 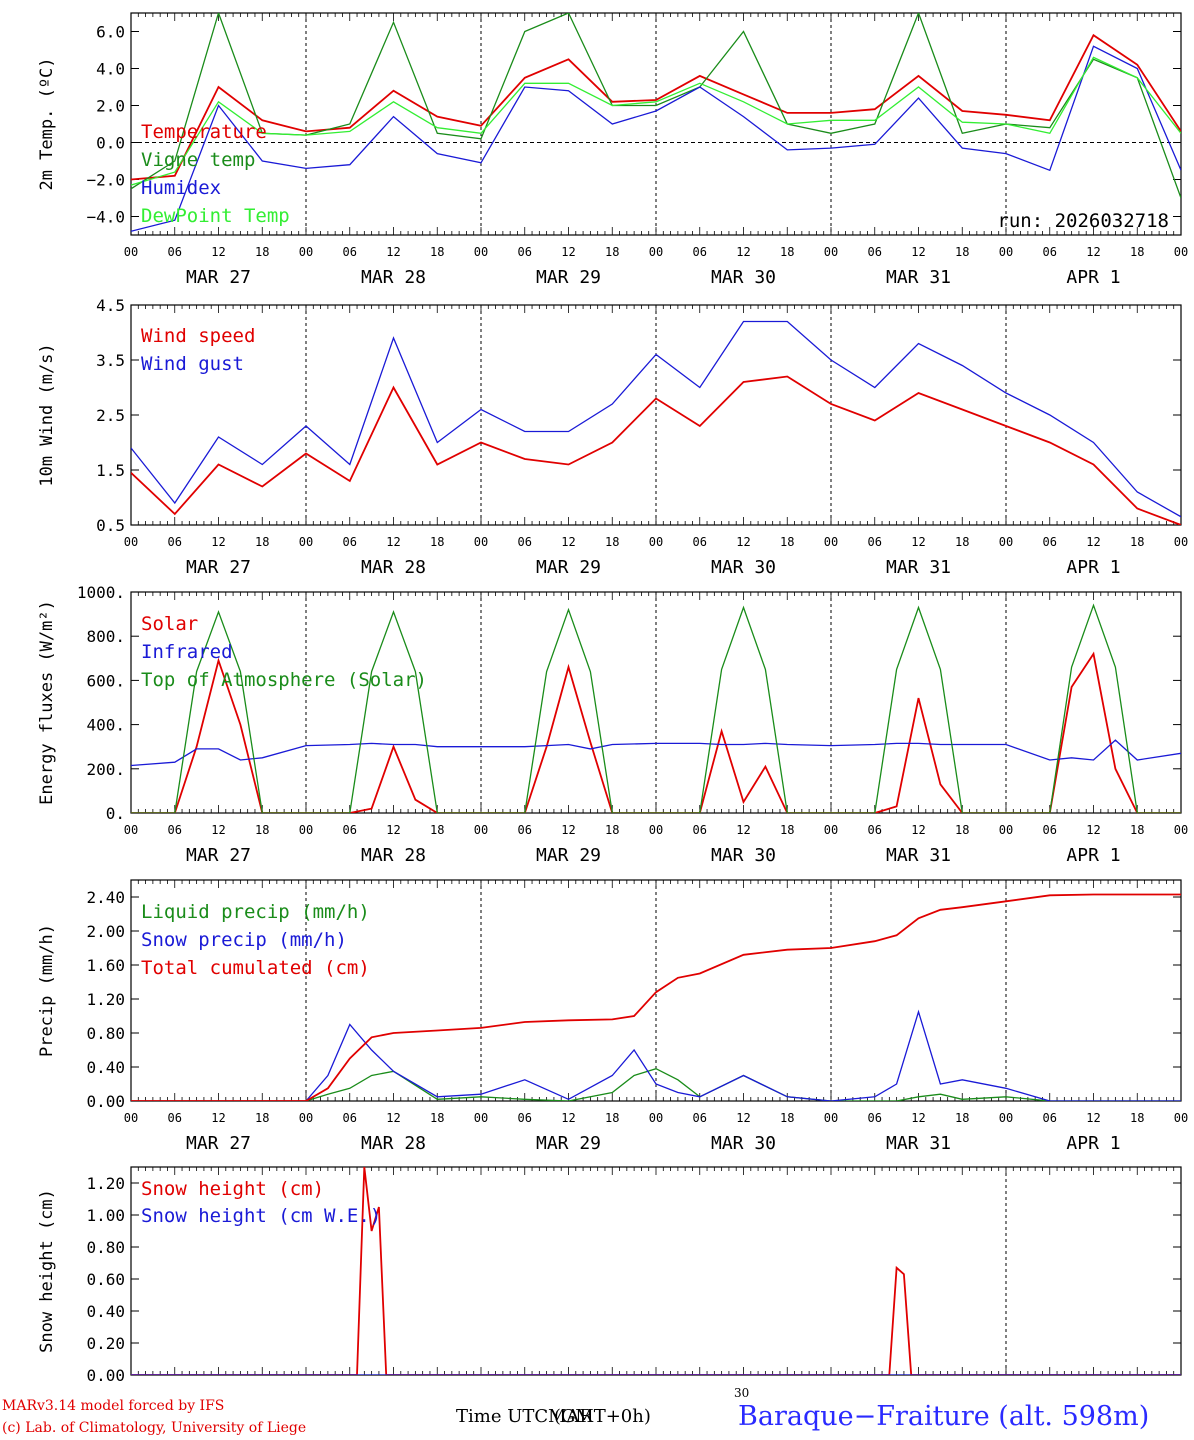 What do you see at coordinates (944, 1416) in the screenshot?
I see `station-name: Baraque−Fraiture (alt. 598m)` at bounding box center [944, 1416].